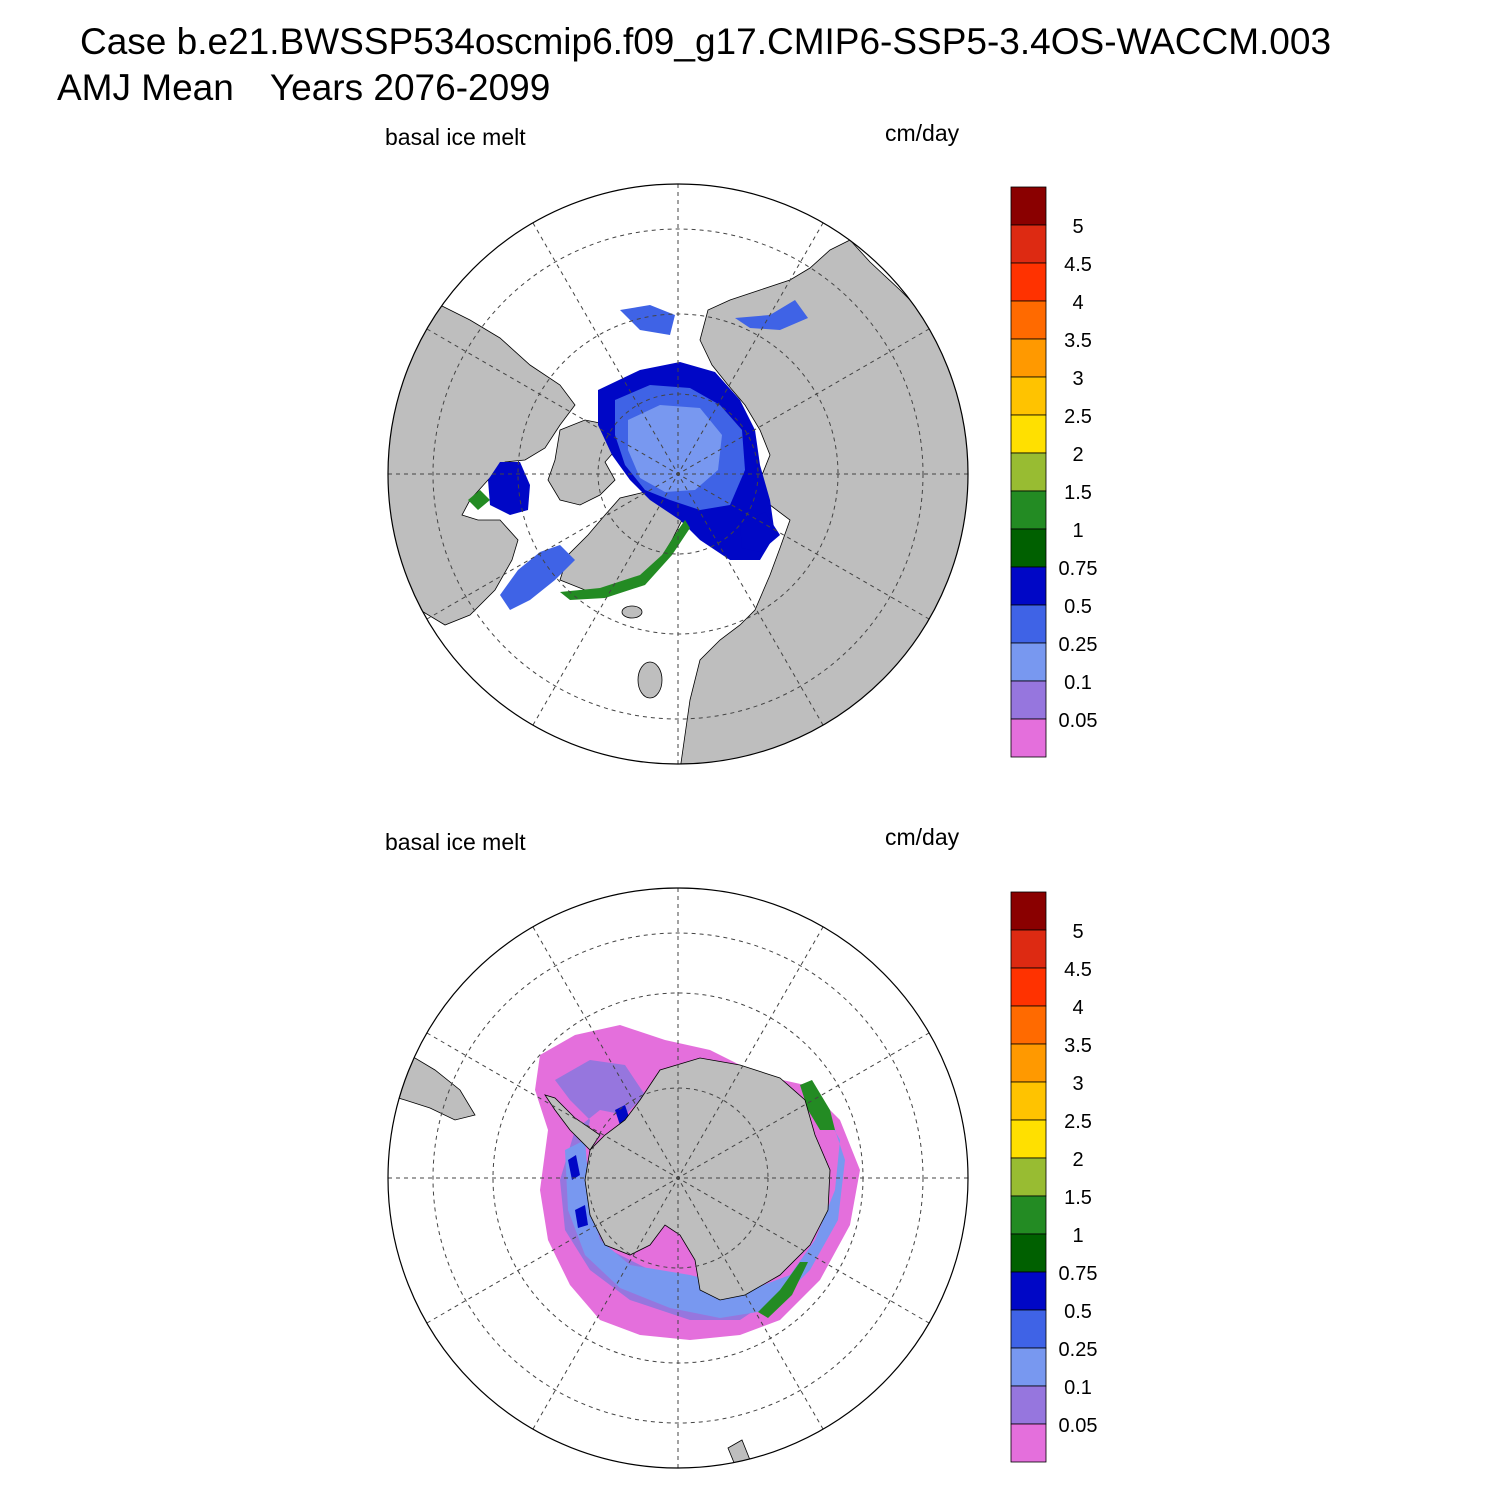 The width and height of the screenshot is (1500, 1500). Describe the element at coordinates (479, 500) in the screenshot. I see `hudson-coast-green` at that location.